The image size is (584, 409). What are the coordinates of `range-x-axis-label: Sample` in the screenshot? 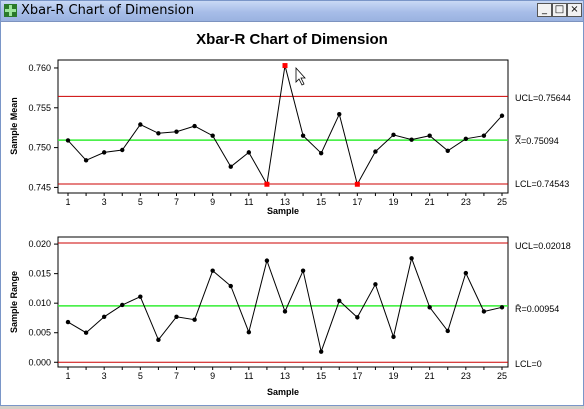 It's located at (283, 392).